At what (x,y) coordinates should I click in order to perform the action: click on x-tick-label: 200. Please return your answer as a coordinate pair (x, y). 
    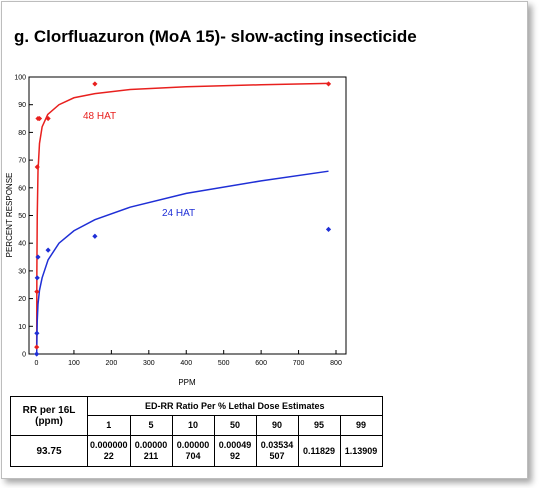
    Looking at the image, I should click on (112, 363).